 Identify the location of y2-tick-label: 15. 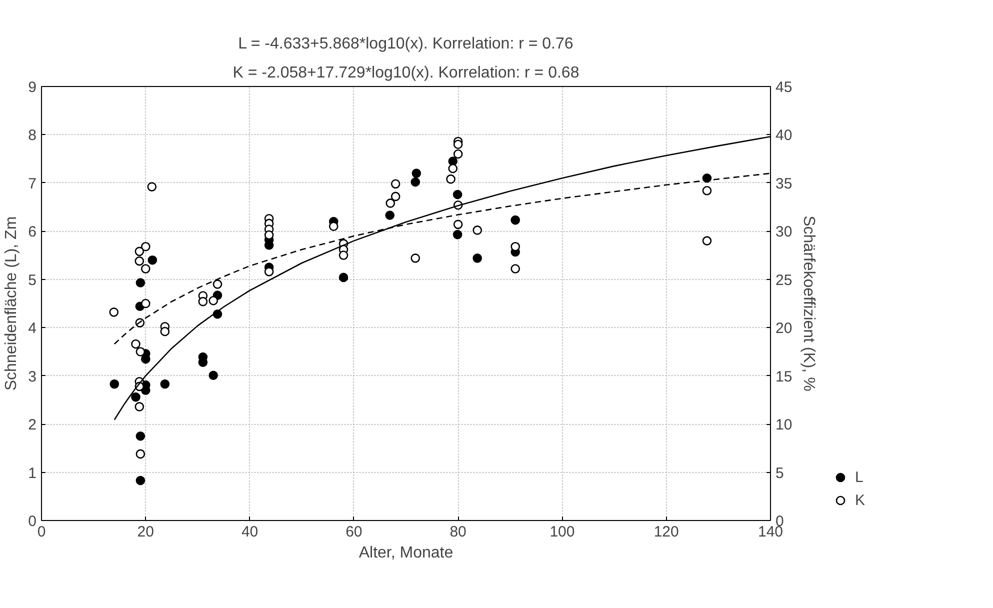
(784, 377).